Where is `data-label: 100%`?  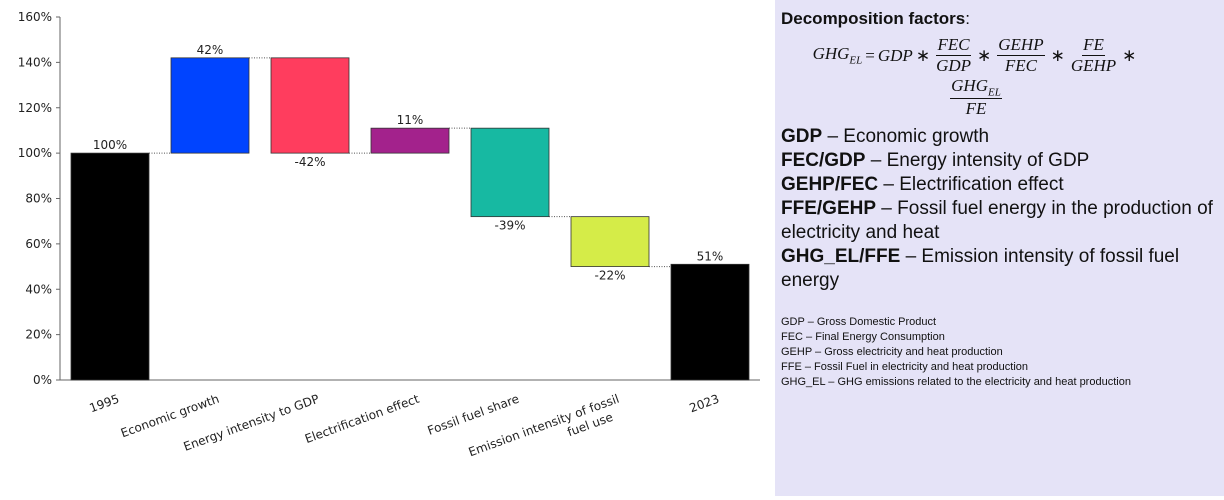 data-label: 100% is located at coordinates (110, 145).